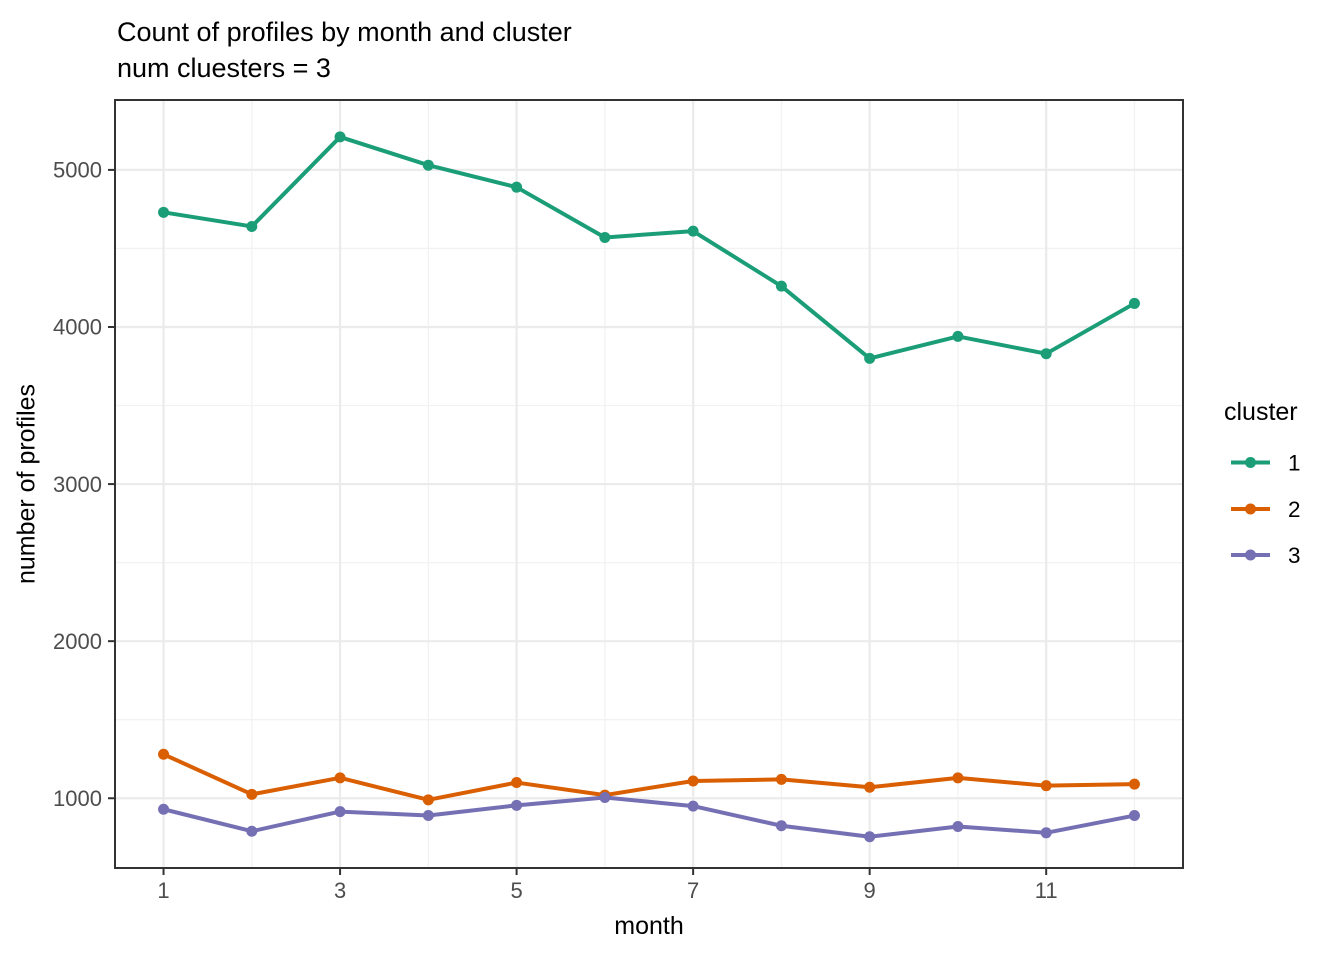  What do you see at coordinates (870, 890) in the screenshot?
I see `x-tick-label: 9` at bounding box center [870, 890].